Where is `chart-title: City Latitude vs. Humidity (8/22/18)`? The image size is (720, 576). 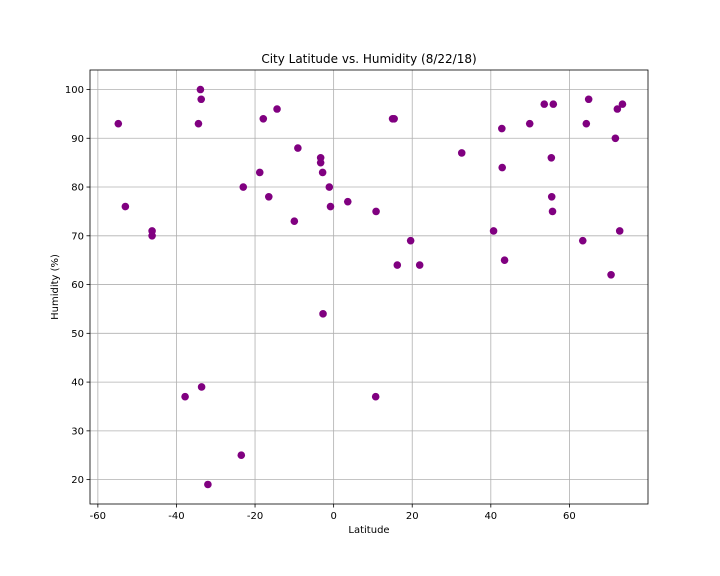
chart-title: City Latitude vs. Humidity (8/22/18) is located at coordinates (368, 59).